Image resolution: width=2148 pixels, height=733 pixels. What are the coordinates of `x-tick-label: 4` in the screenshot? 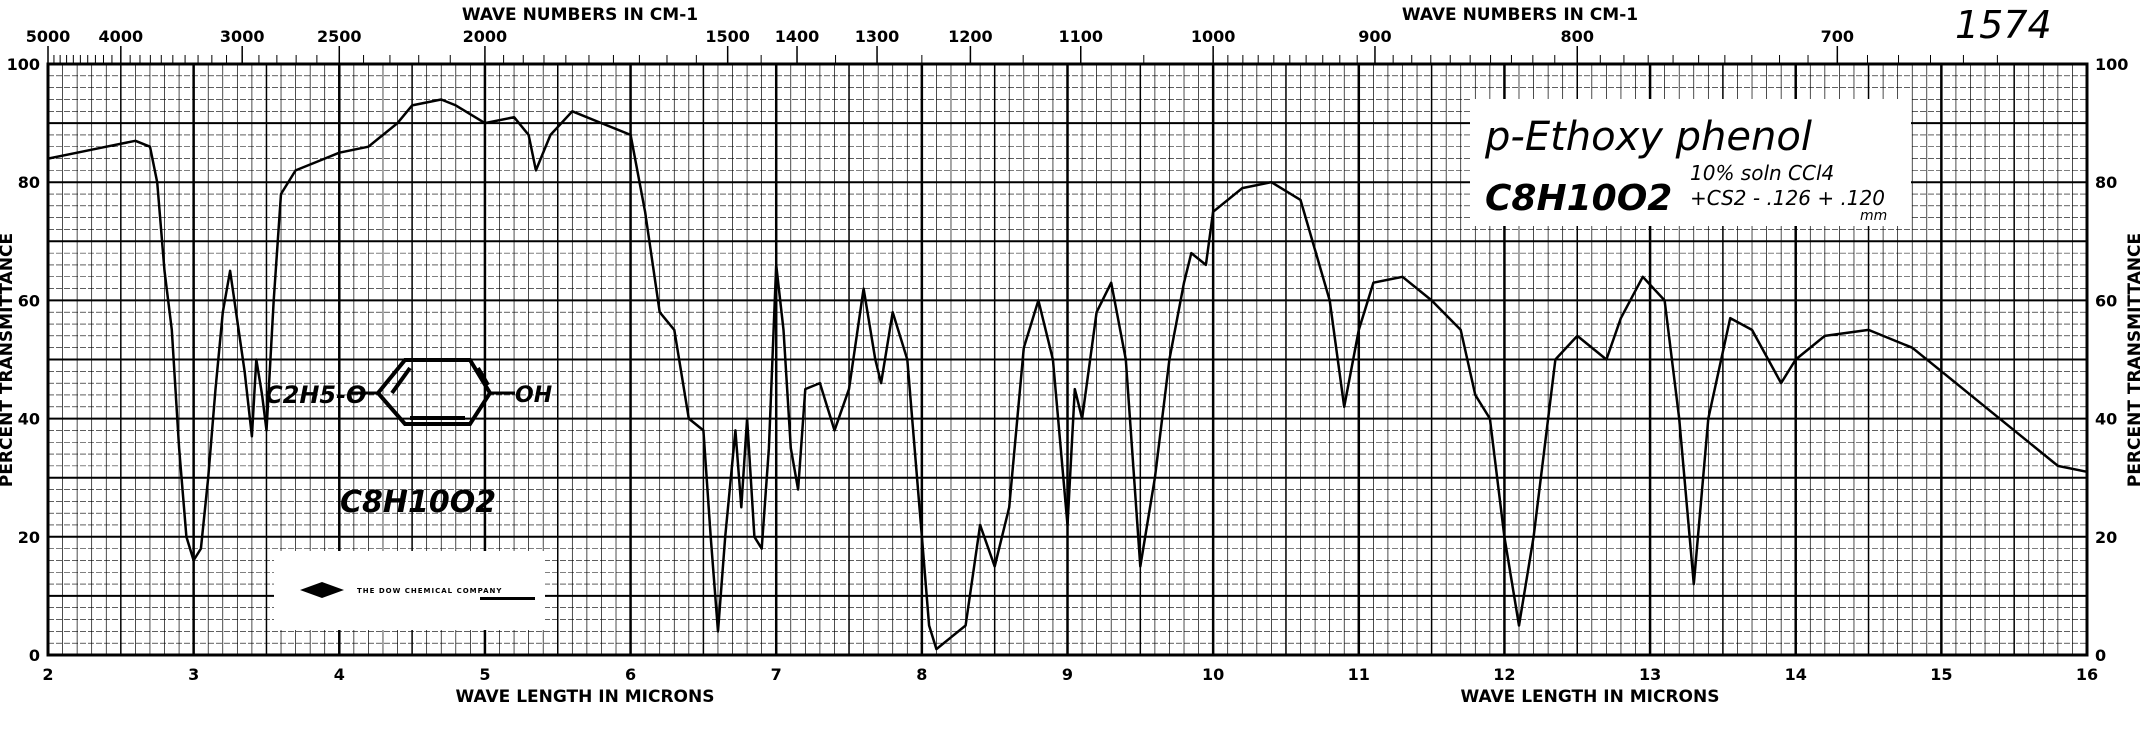 It's located at (339, 674).